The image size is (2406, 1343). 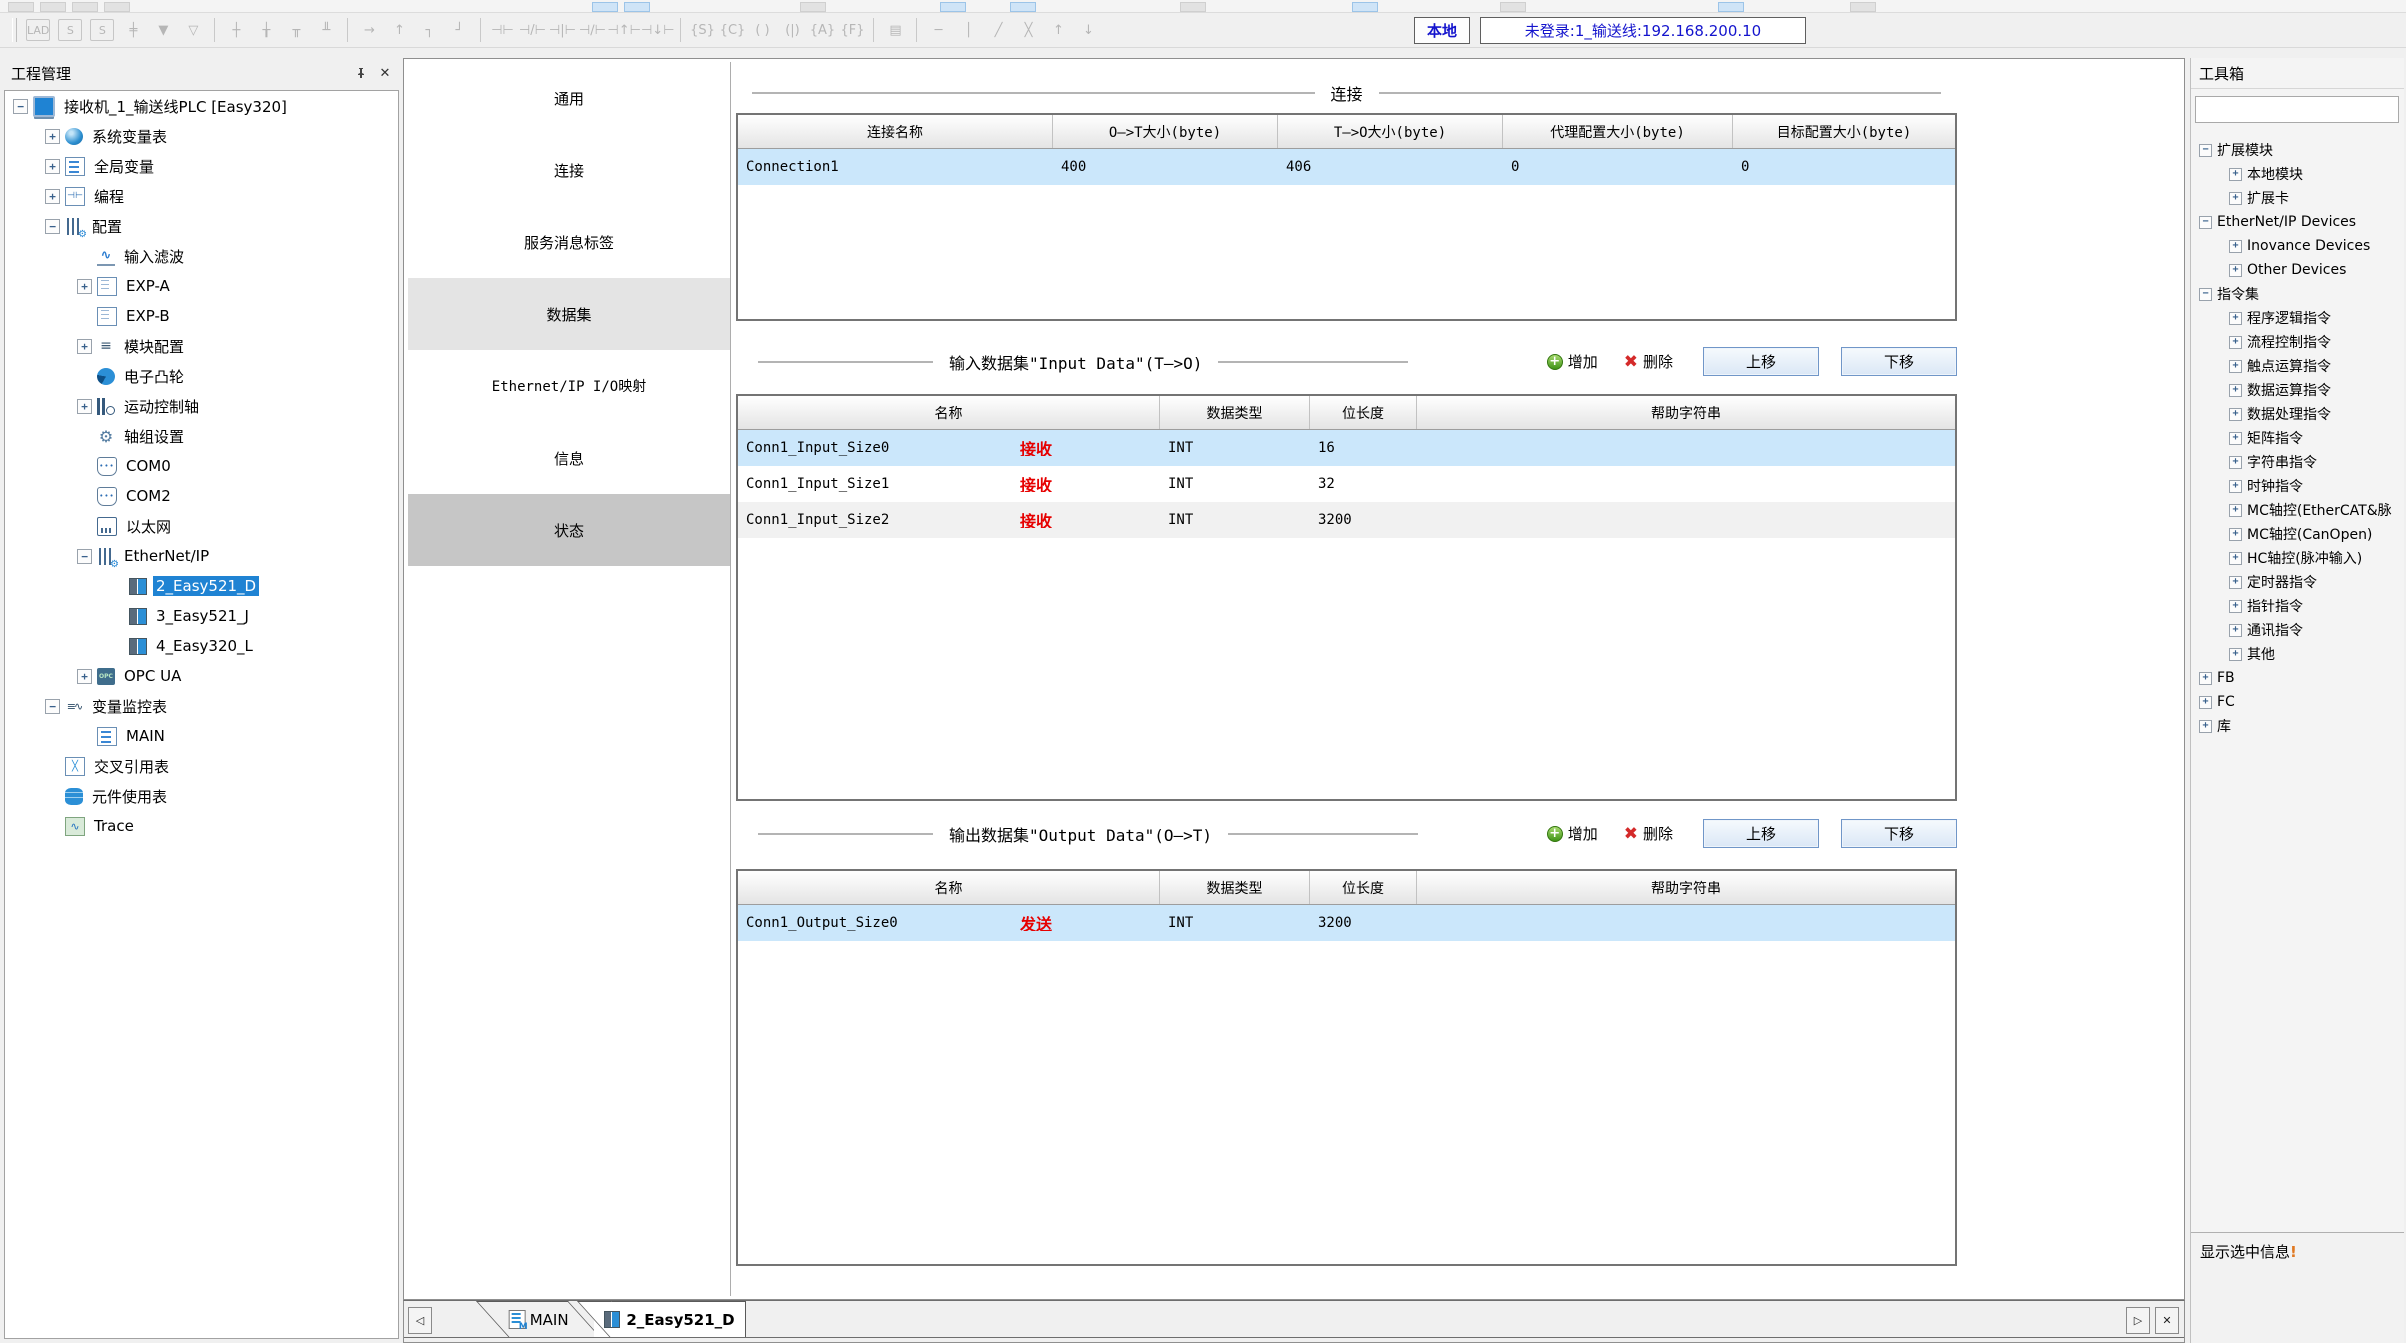 I want to click on contact-rising-icon: ⊣↑⊢, so click(x=624, y=30).